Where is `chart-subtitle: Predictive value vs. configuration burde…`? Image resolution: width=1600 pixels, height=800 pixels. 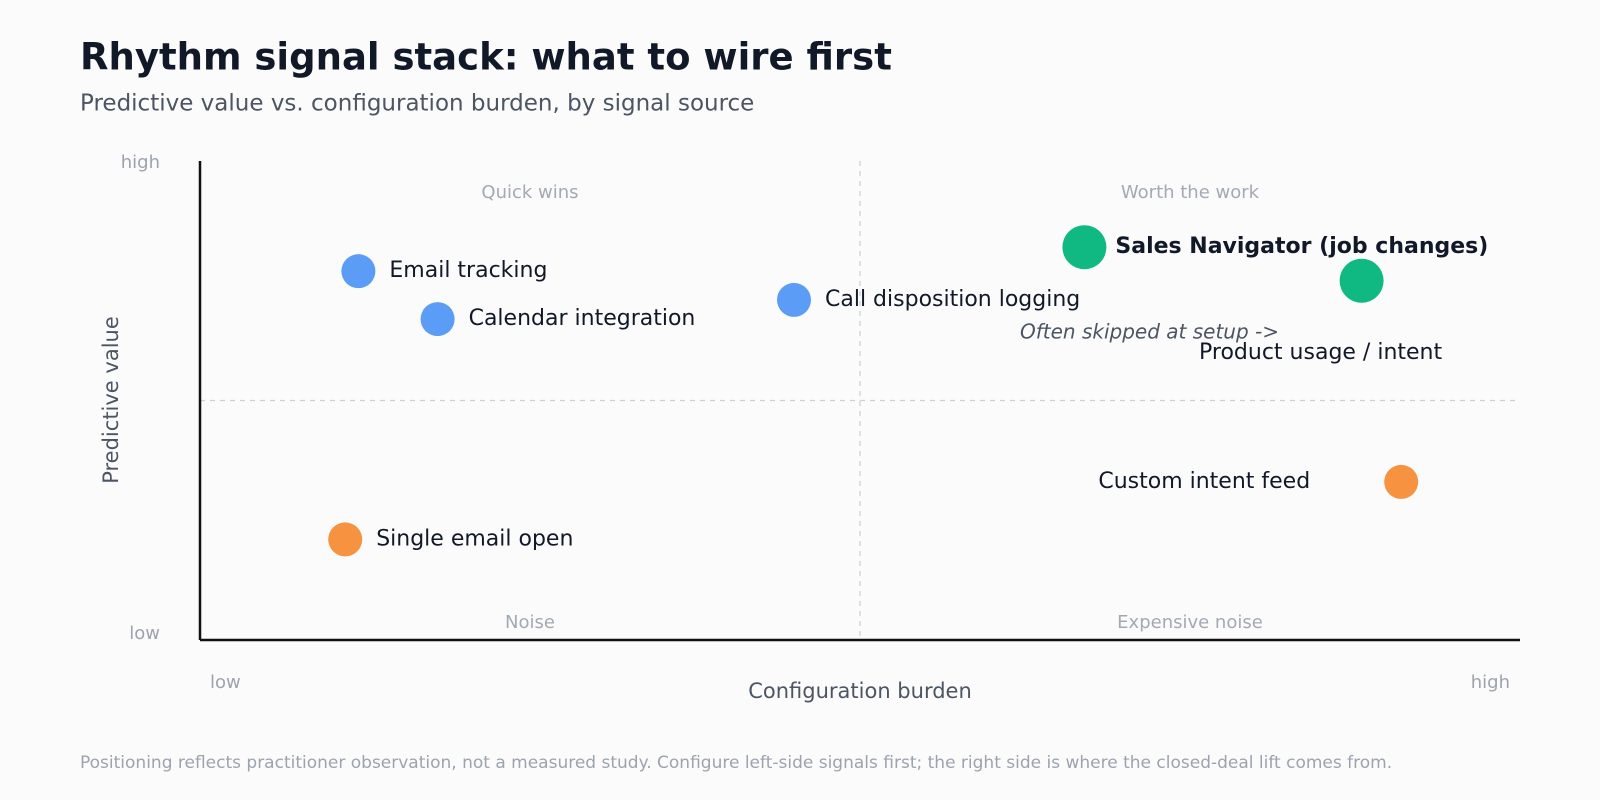 chart-subtitle: Predictive value vs. configuration burde… is located at coordinates (417, 104).